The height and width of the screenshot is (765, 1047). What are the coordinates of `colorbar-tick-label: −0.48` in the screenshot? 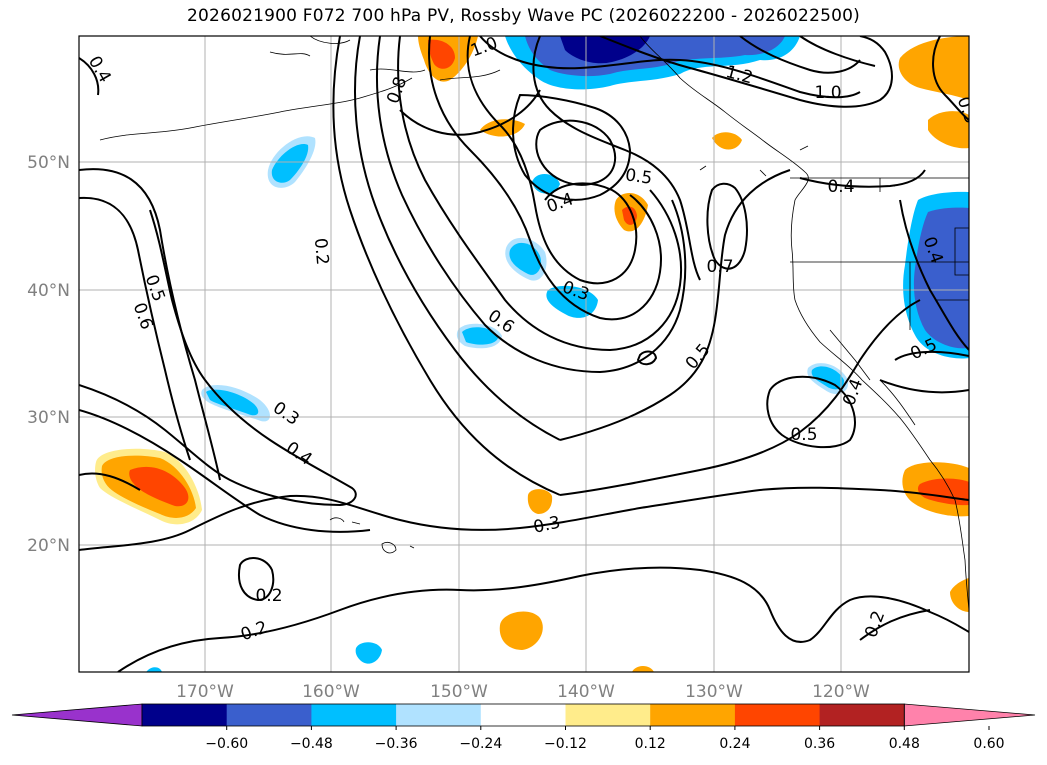 It's located at (311, 744).